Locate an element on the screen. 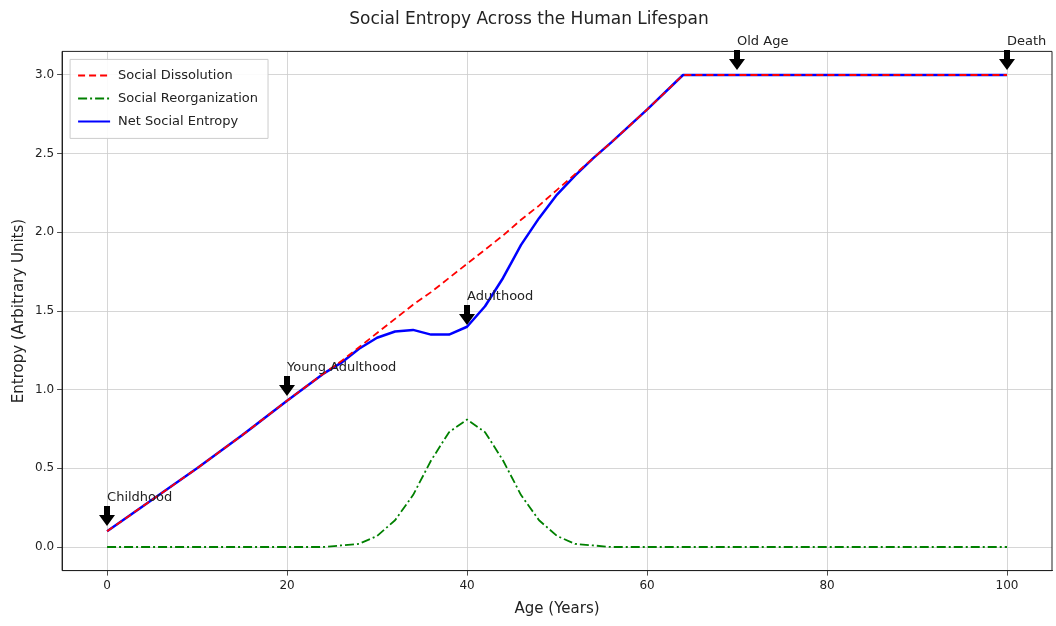 This screenshot has width=1056, height=626. chart-title: Social Entropy Across the Human Lifespan is located at coordinates (529, 17).